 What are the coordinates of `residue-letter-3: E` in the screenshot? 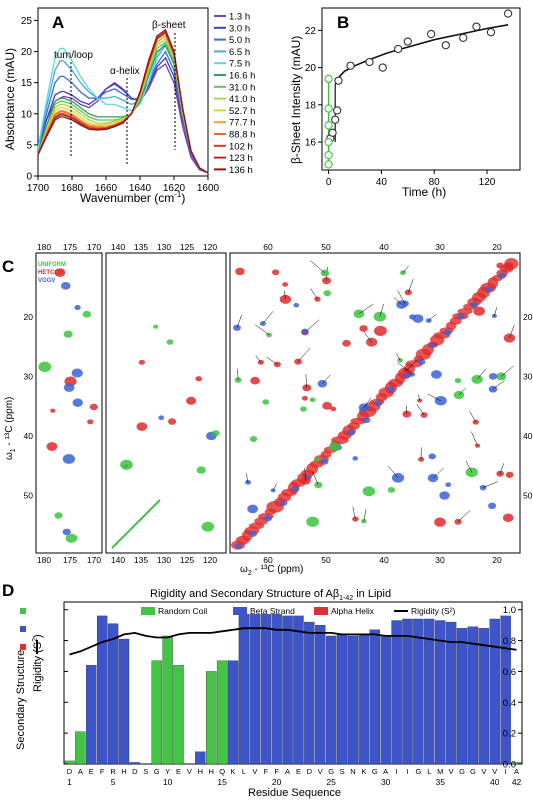 It's located at (91, 771).